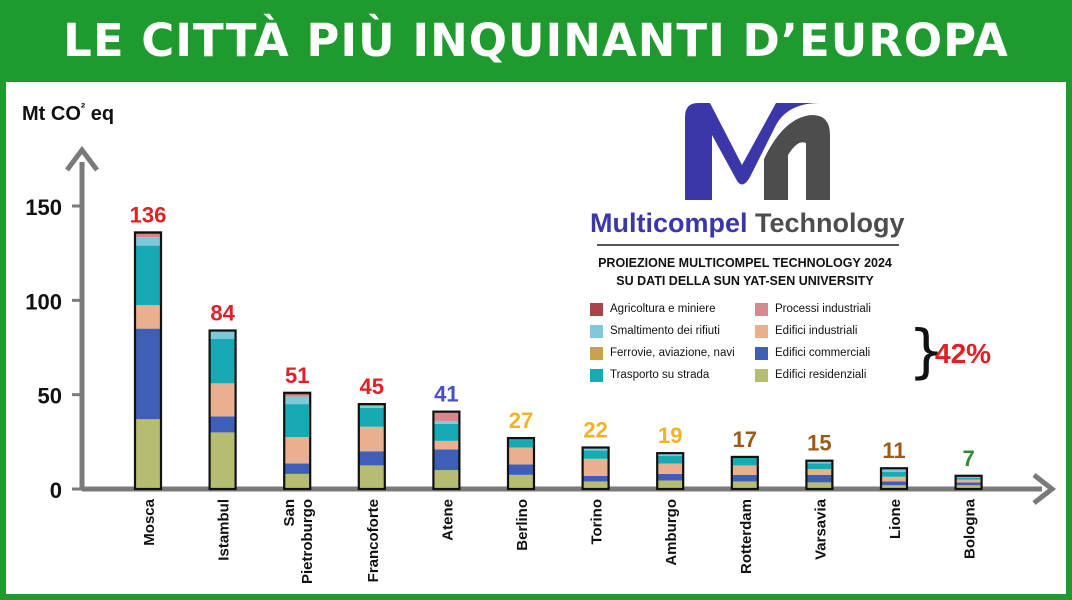 The width and height of the screenshot is (1072, 600). What do you see at coordinates (522, 525) in the screenshot?
I see `x-tick-label-line: Berlino` at bounding box center [522, 525].